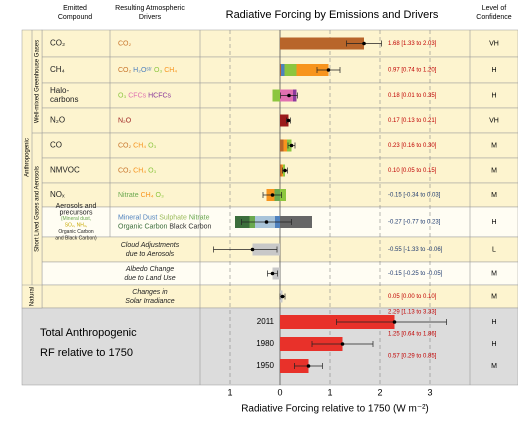  What do you see at coordinates (379, 392) in the screenshot?
I see `x-tick-label: 2` at bounding box center [379, 392].